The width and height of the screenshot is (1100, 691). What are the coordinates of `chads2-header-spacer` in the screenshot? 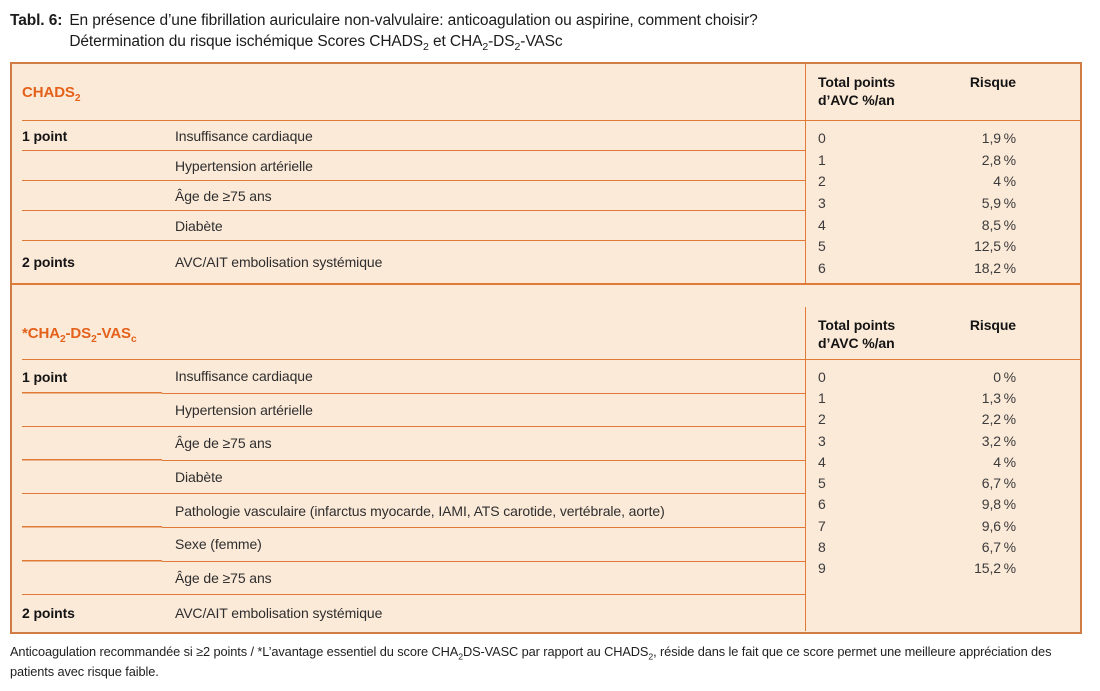 It's located at (483, 92).